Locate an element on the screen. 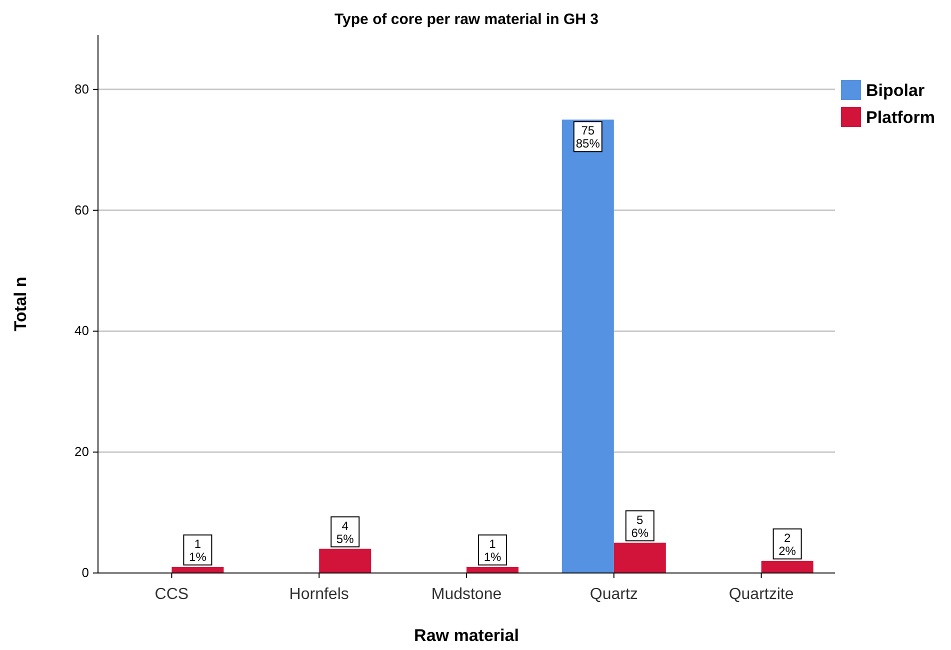 The width and height of the screenshot is (951, 650). chart-title: Type of core per raw material in GH 3 is located at coordinates (466, 19).